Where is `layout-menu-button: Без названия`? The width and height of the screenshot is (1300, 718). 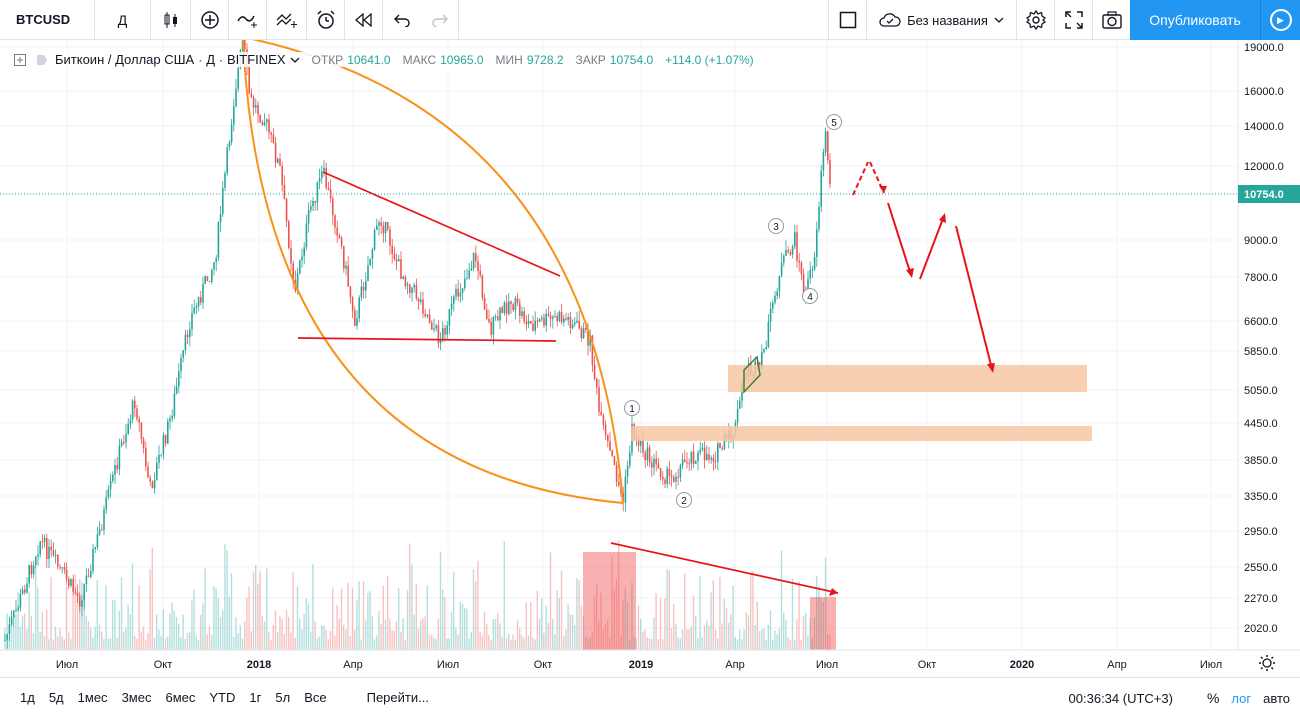 layout-menu-button: Без названия is located at coordinates (941, 20).